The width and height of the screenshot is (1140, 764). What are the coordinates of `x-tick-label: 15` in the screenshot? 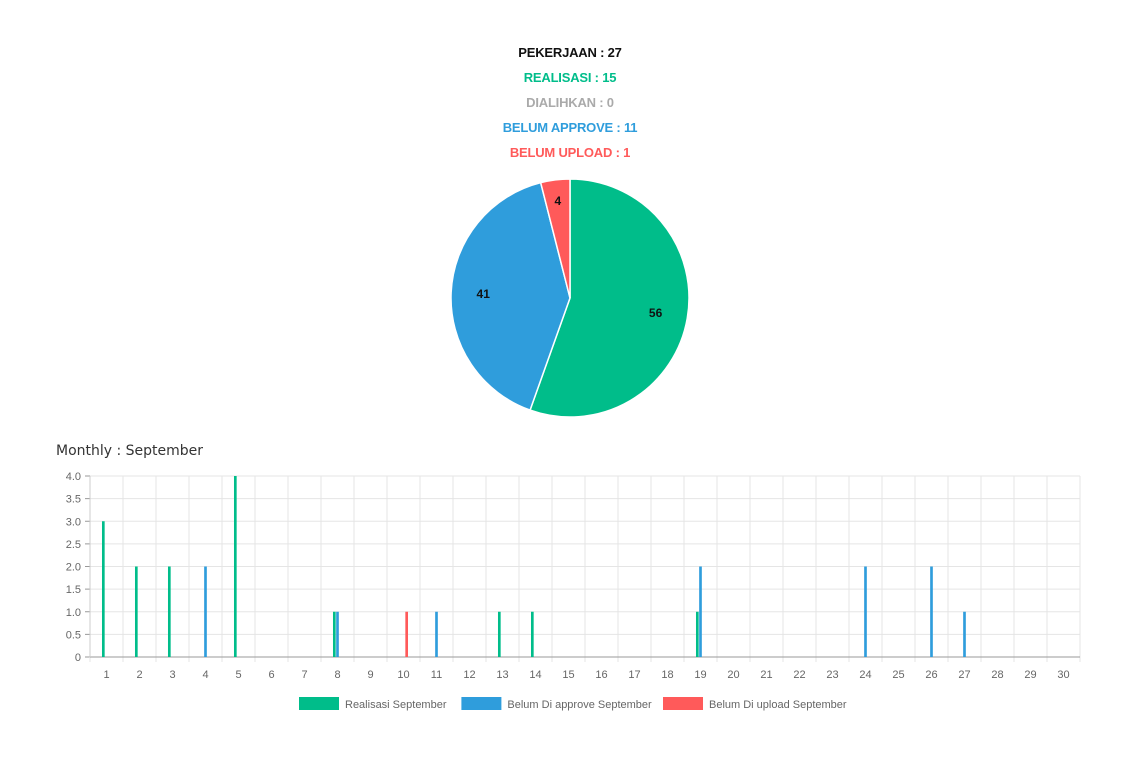 It's located at (568, 675).